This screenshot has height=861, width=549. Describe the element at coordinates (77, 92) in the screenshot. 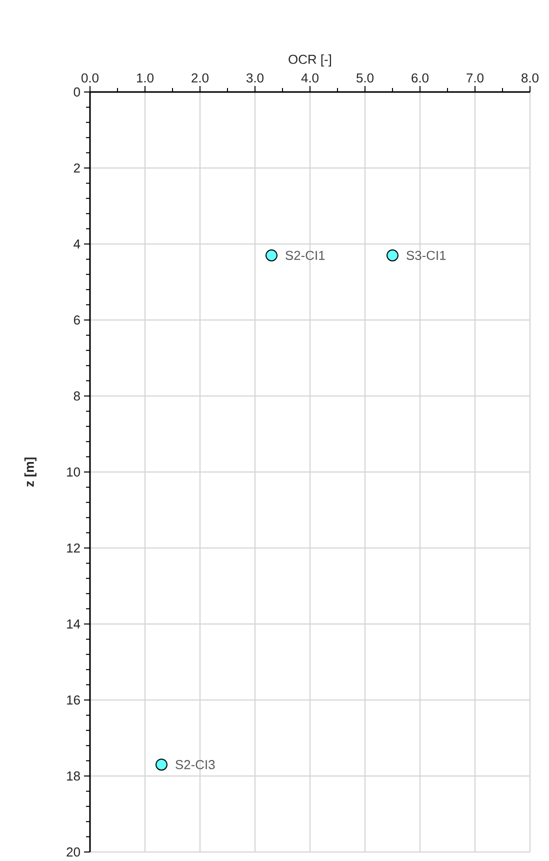

I see `y-tick-label: 0` at that location.